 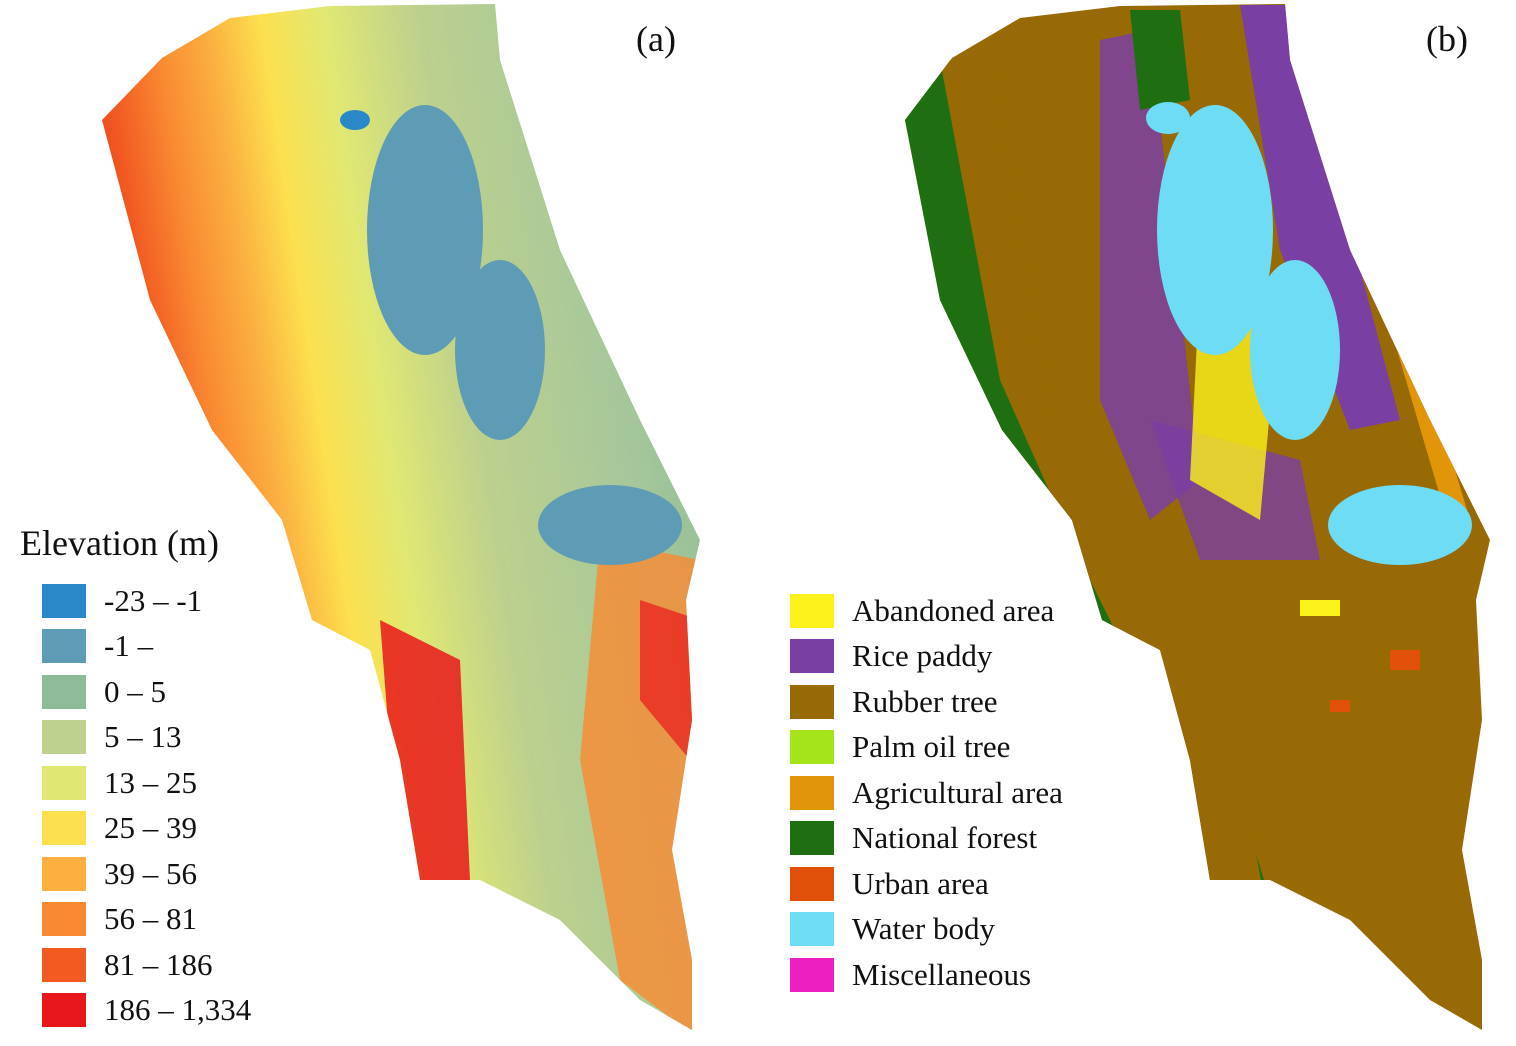 I want to click on panel-label-b: (b), so click(x=1447, y=39).